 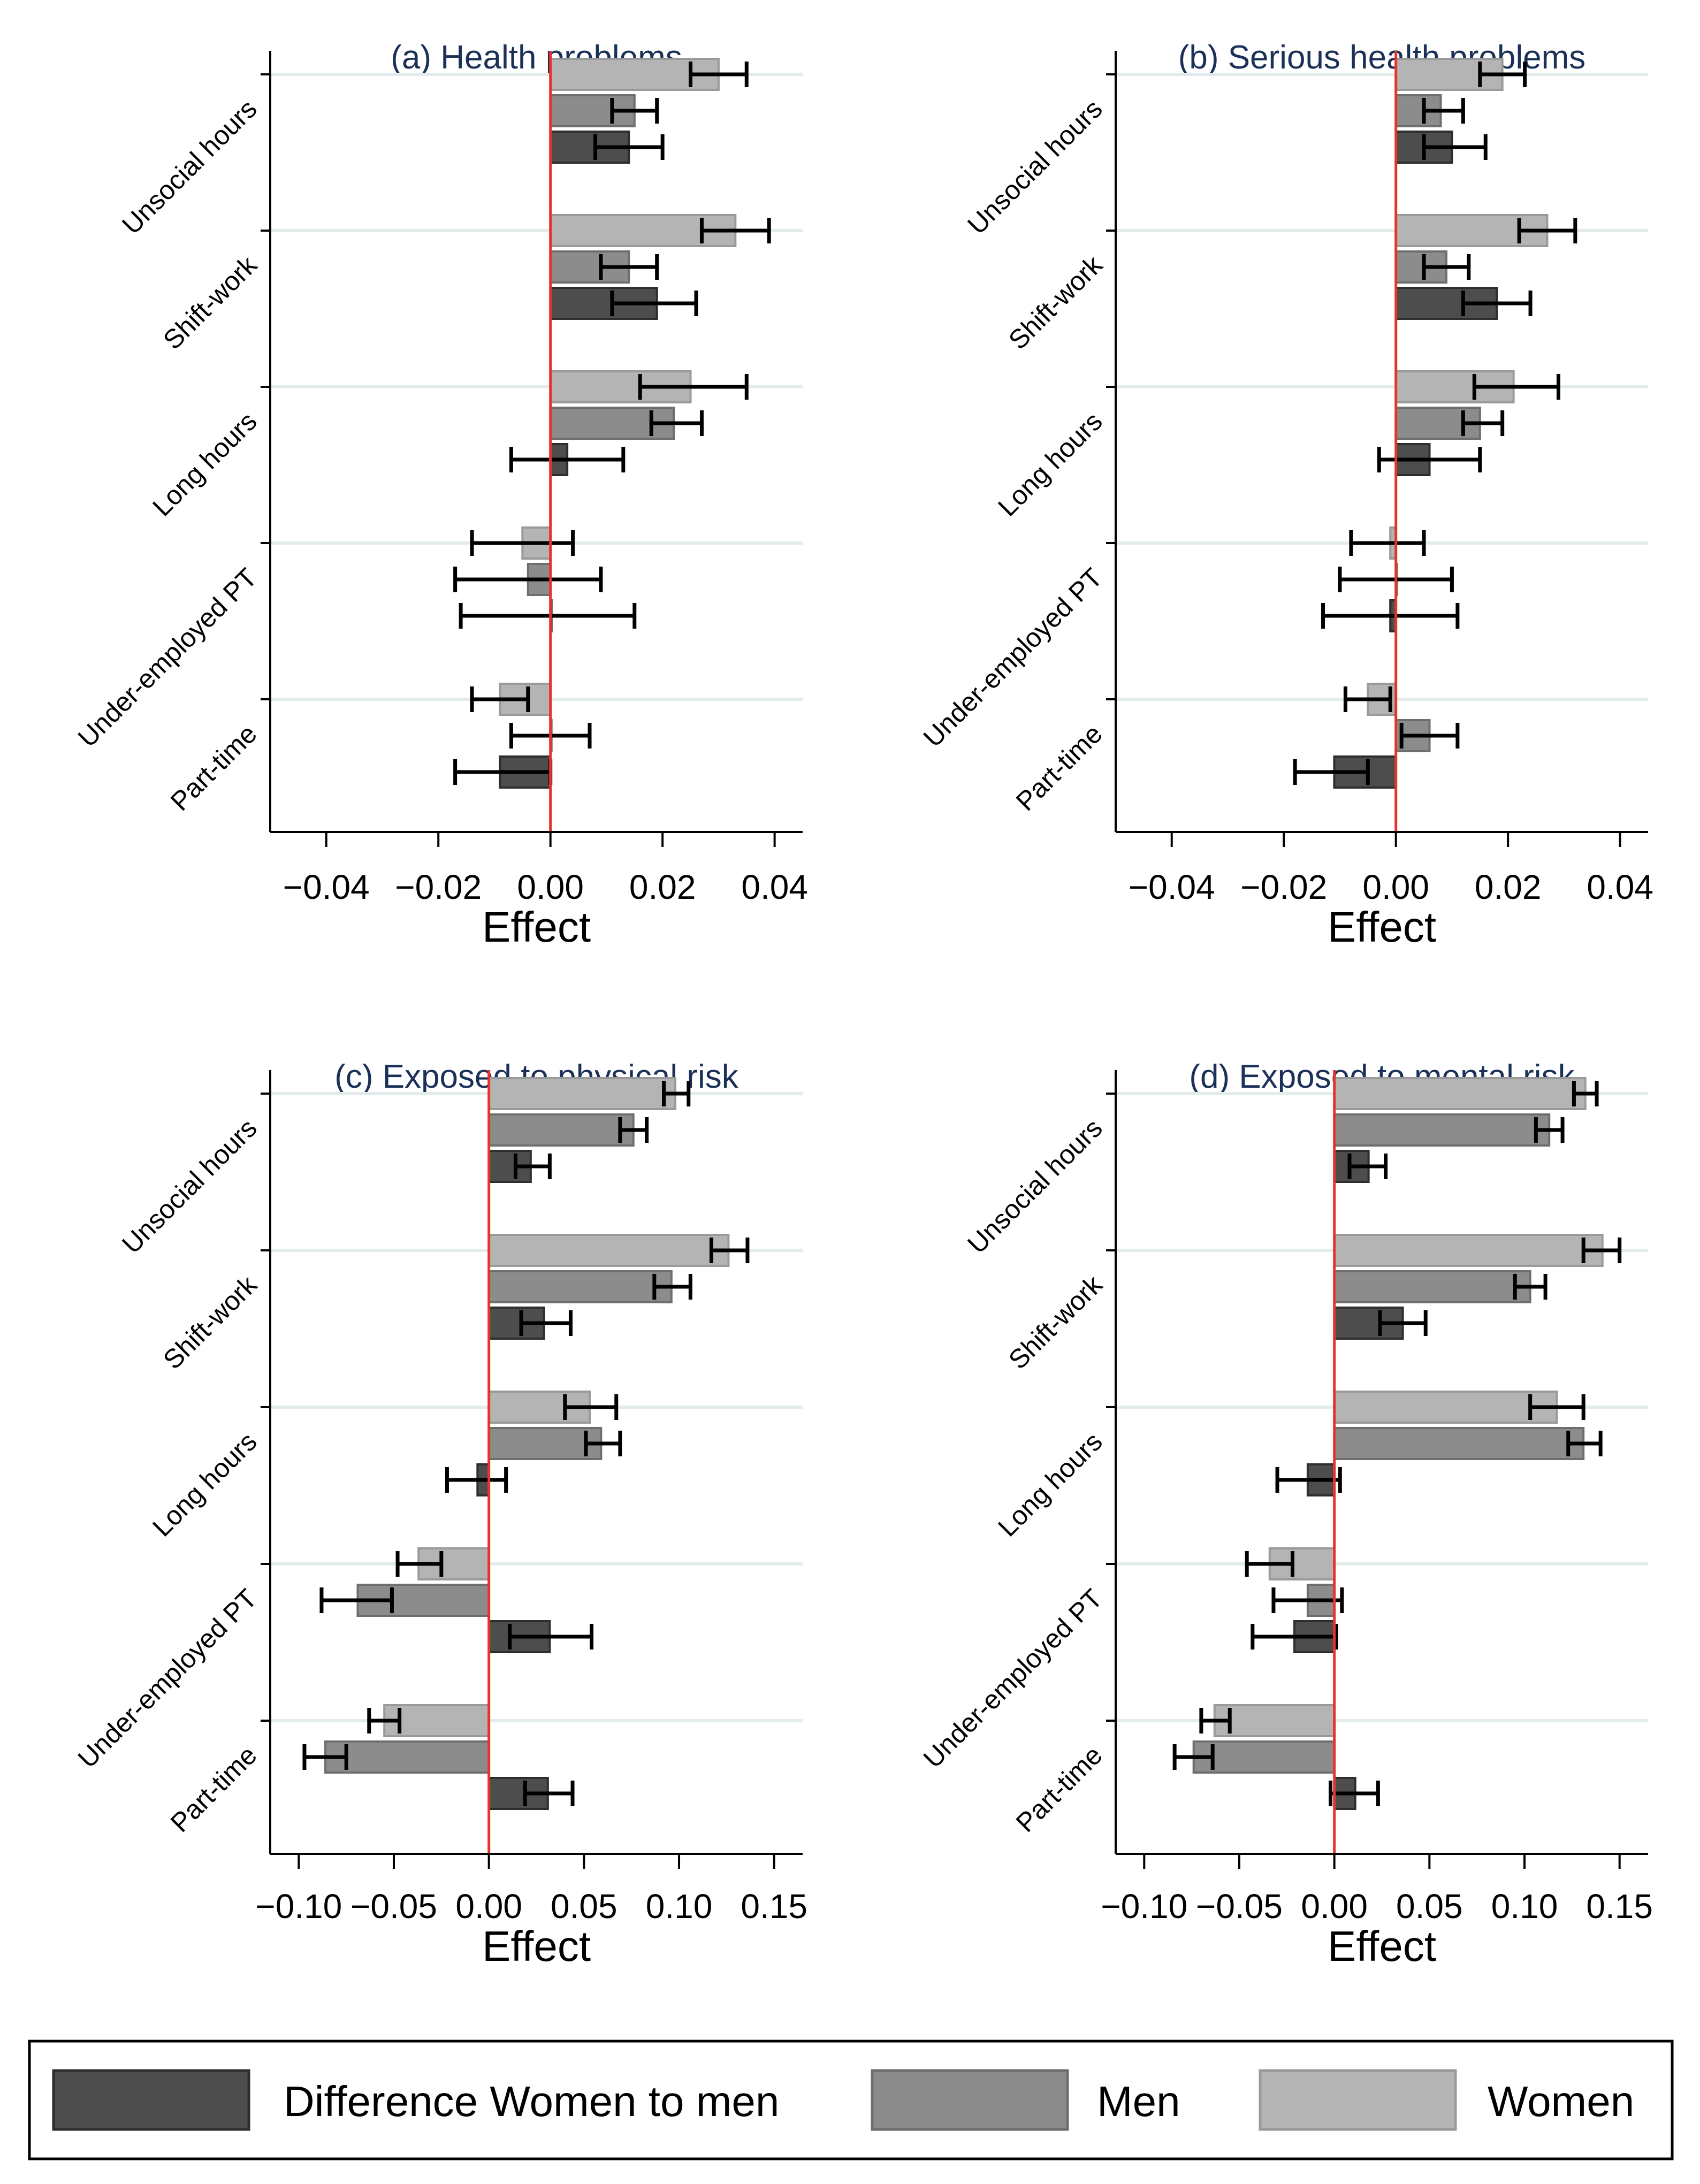 What do you see at coordinates (608, 1250) in the screenshot?
I see `bar-women-shift-work` at bounding box center [608, 1250].